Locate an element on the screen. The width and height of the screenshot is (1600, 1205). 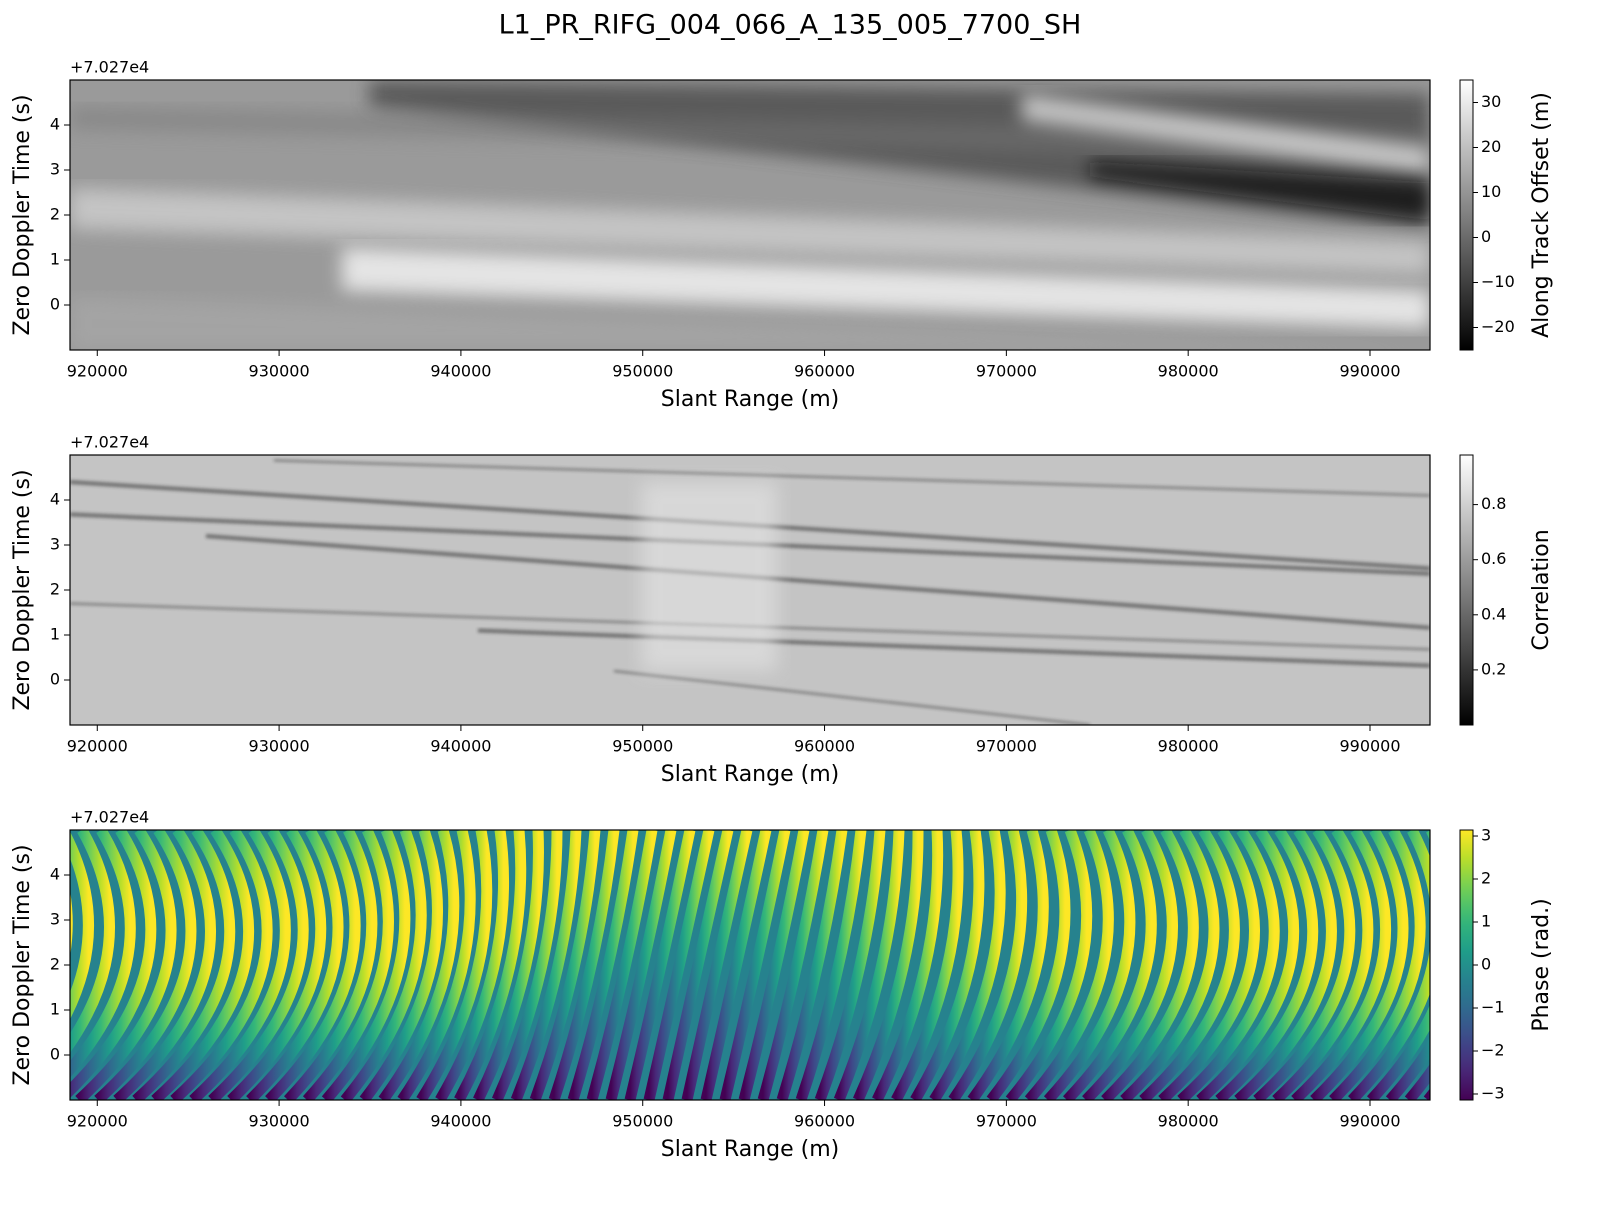
colorbar-tick-label: −10 is located at coordinates (1498, 281).